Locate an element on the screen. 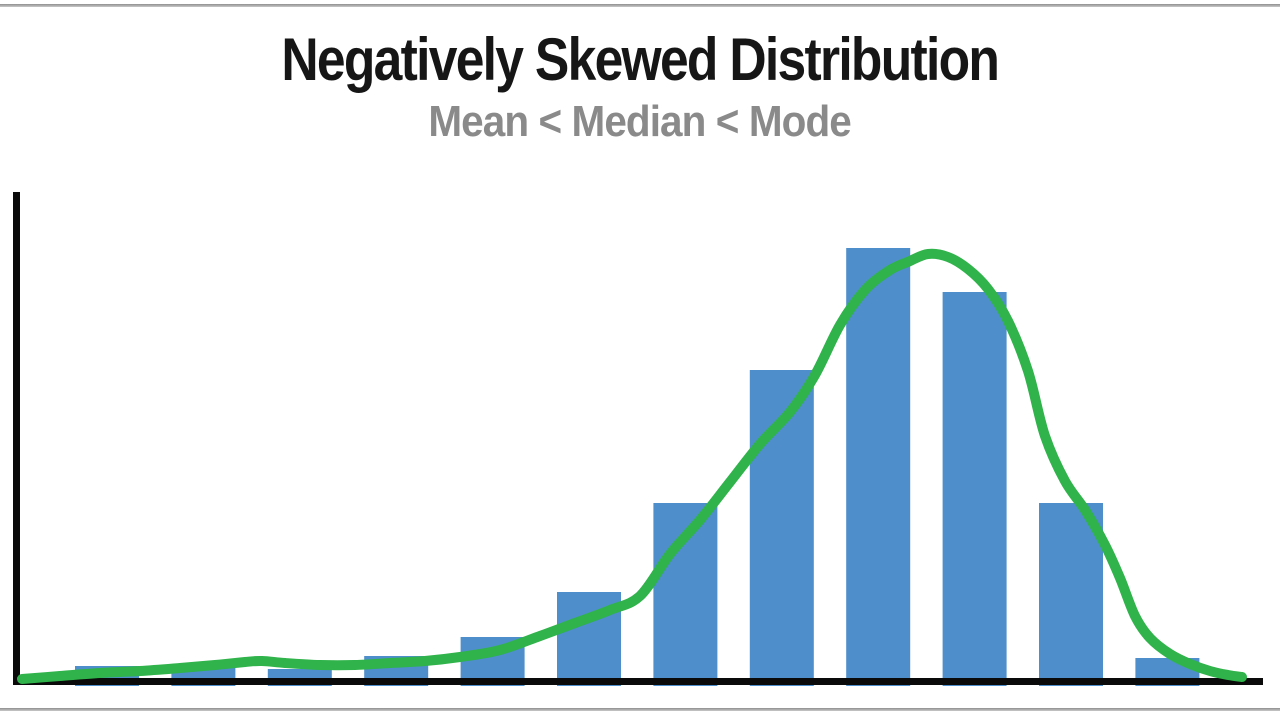 The image size is (1280, 720). y-axis is located at coordinates (16, 438).